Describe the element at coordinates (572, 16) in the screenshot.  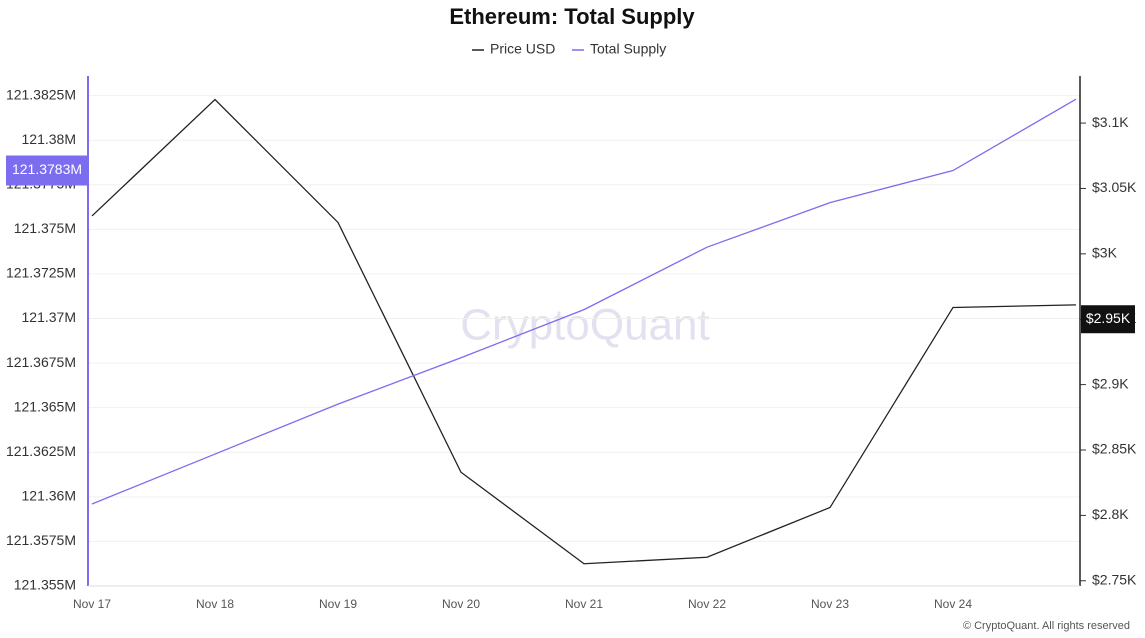
I see `chart-title: Ethereum: Total Supply` at that location.